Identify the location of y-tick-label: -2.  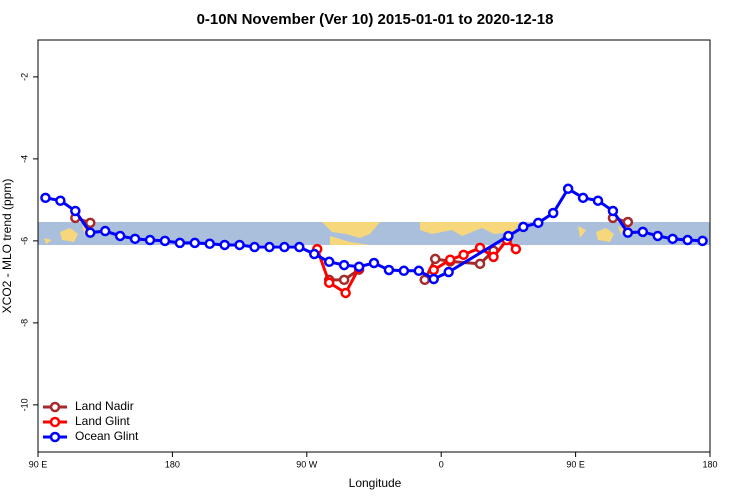
(24, 77).